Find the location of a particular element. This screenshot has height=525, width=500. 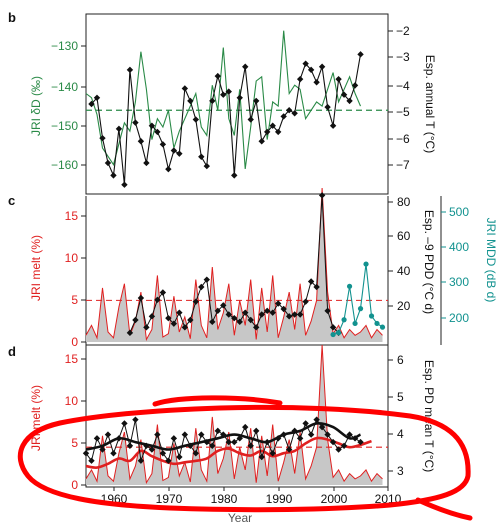

panel-d-left-tick-label: 10 is located at coordinates (72, 401).